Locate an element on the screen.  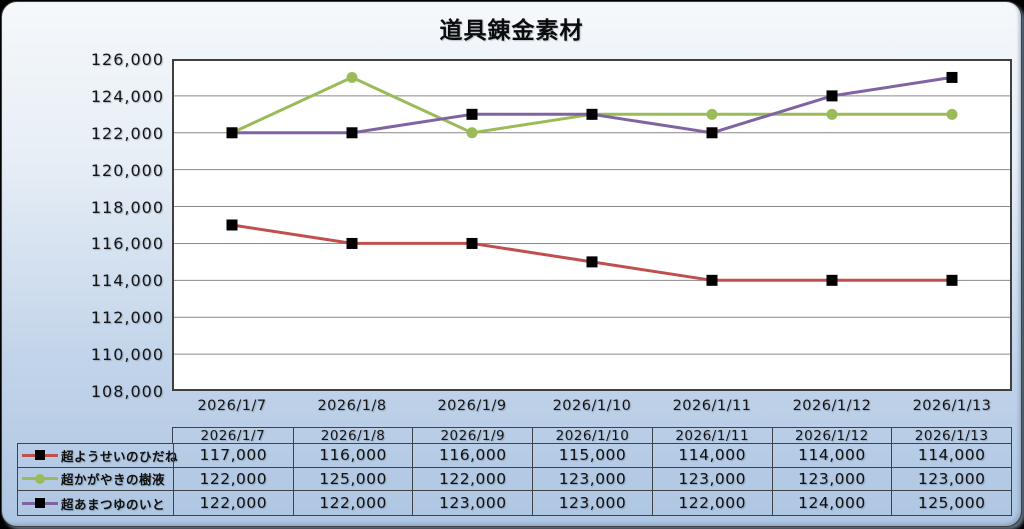
table-value-cell: 124,000 is located at coordinates (831, 503).